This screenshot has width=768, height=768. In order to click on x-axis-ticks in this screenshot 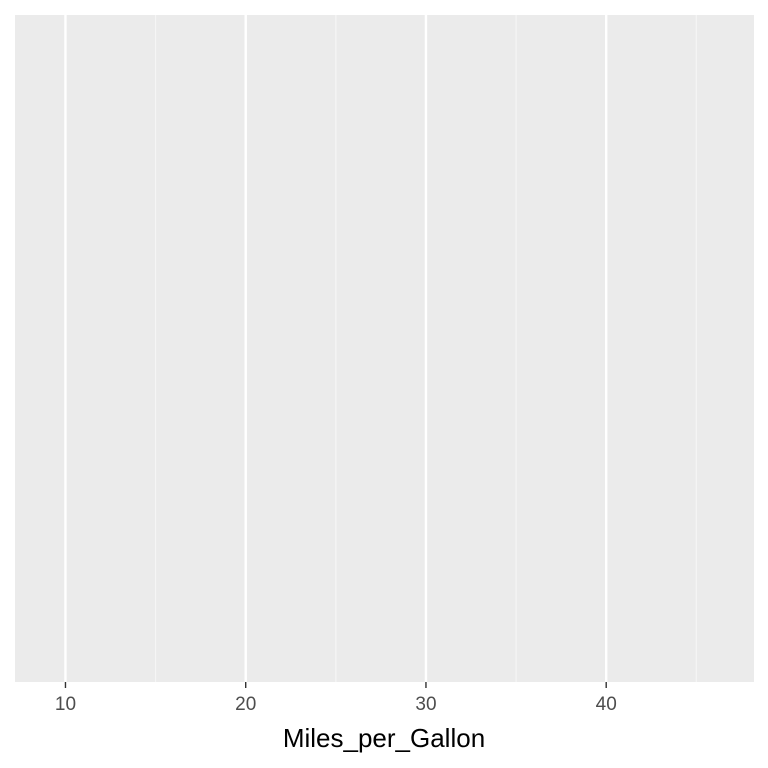, I will do `click(335, 685)`.